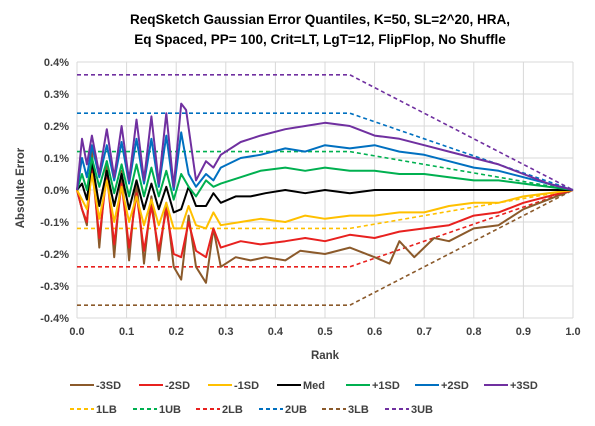  What do you see at coordinates (21, 187) in the screenshot?
I see `y-axis-title: Absolute Error` at bounding box center [21, 187].